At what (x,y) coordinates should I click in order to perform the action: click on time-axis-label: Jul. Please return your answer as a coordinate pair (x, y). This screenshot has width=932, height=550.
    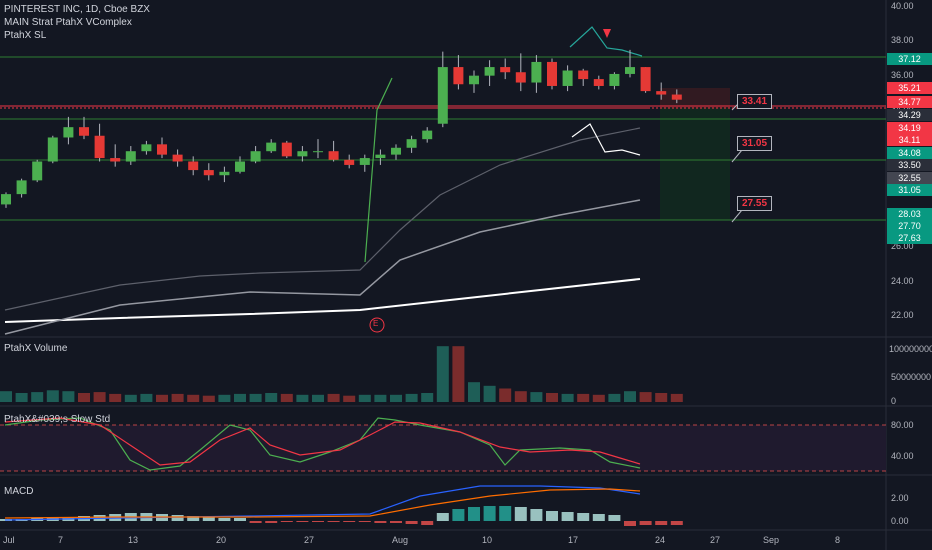
    Looking at the image, I should click on (9, 540).